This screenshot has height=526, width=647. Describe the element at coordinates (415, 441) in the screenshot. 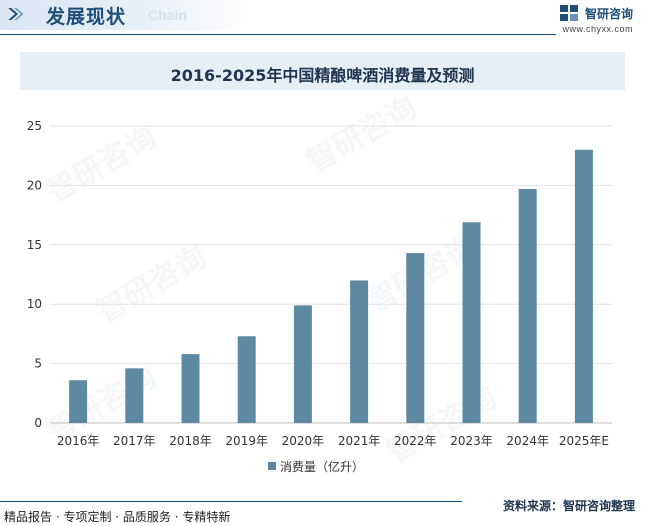

I see `x-tick-label: 2022年` at that location.